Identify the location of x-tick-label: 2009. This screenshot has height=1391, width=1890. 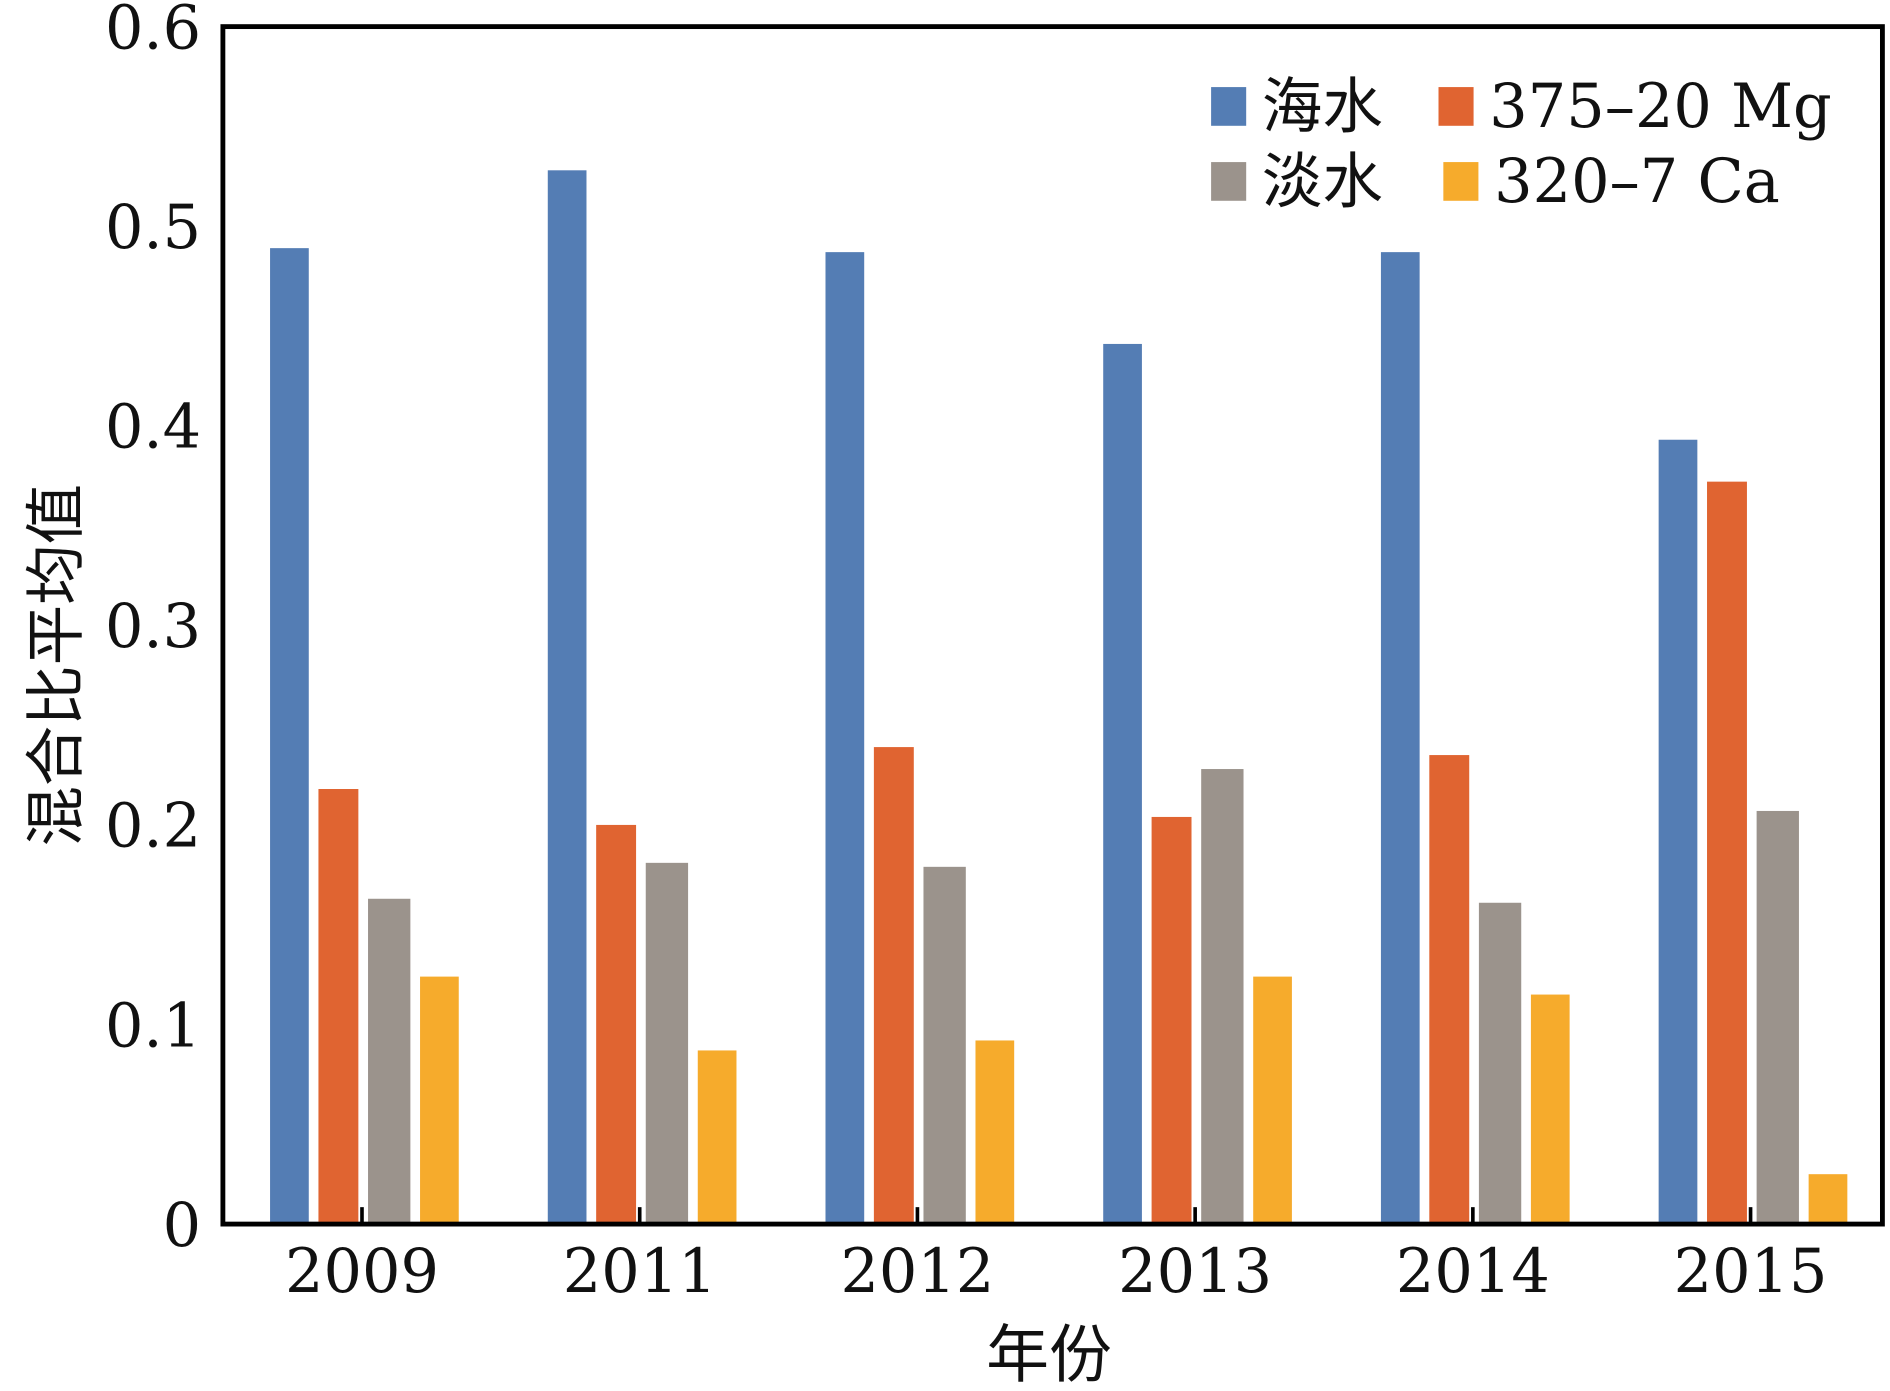
(362, 1272).